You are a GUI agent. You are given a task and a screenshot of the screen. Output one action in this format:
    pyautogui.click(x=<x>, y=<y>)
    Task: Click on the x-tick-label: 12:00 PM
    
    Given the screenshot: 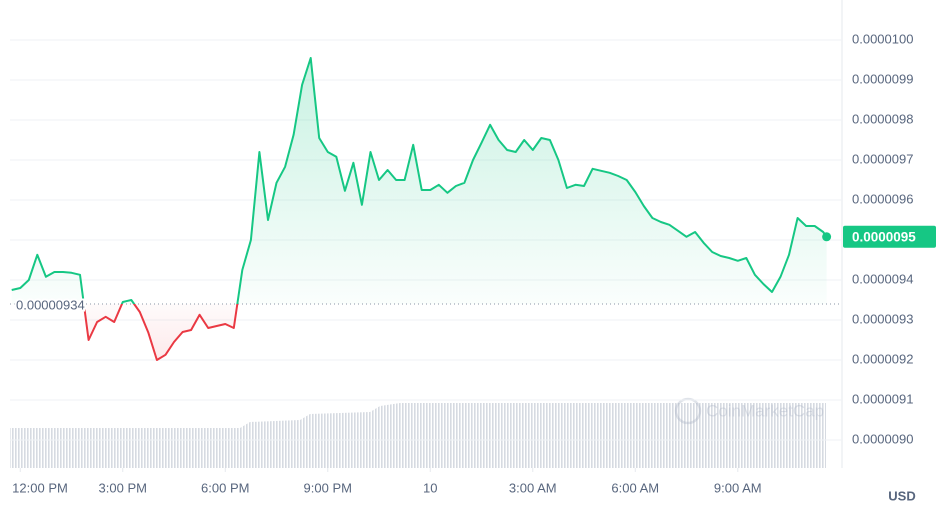 What is the action you would take?
    pyautogui.click(x=40, y=487)
    